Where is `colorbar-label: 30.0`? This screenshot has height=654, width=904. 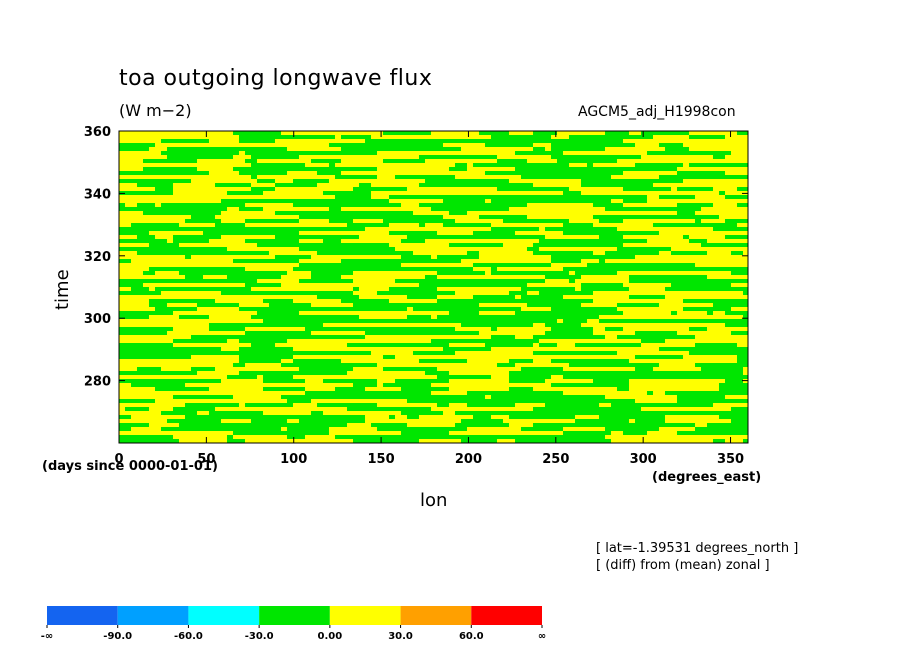 colorbar-label: 30.0 is located at coordinates (400, 636).